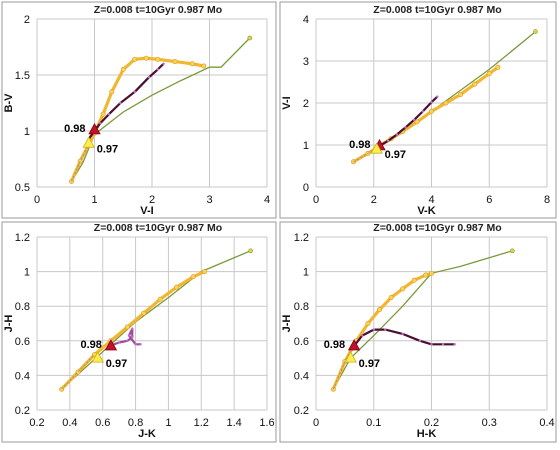 The height and width of the screenshot is (450, 560). What do you see at coordinates (102, 423) in the screenshot?
I see `x-tick-label: 0.6` at bounding box center [102, 423].